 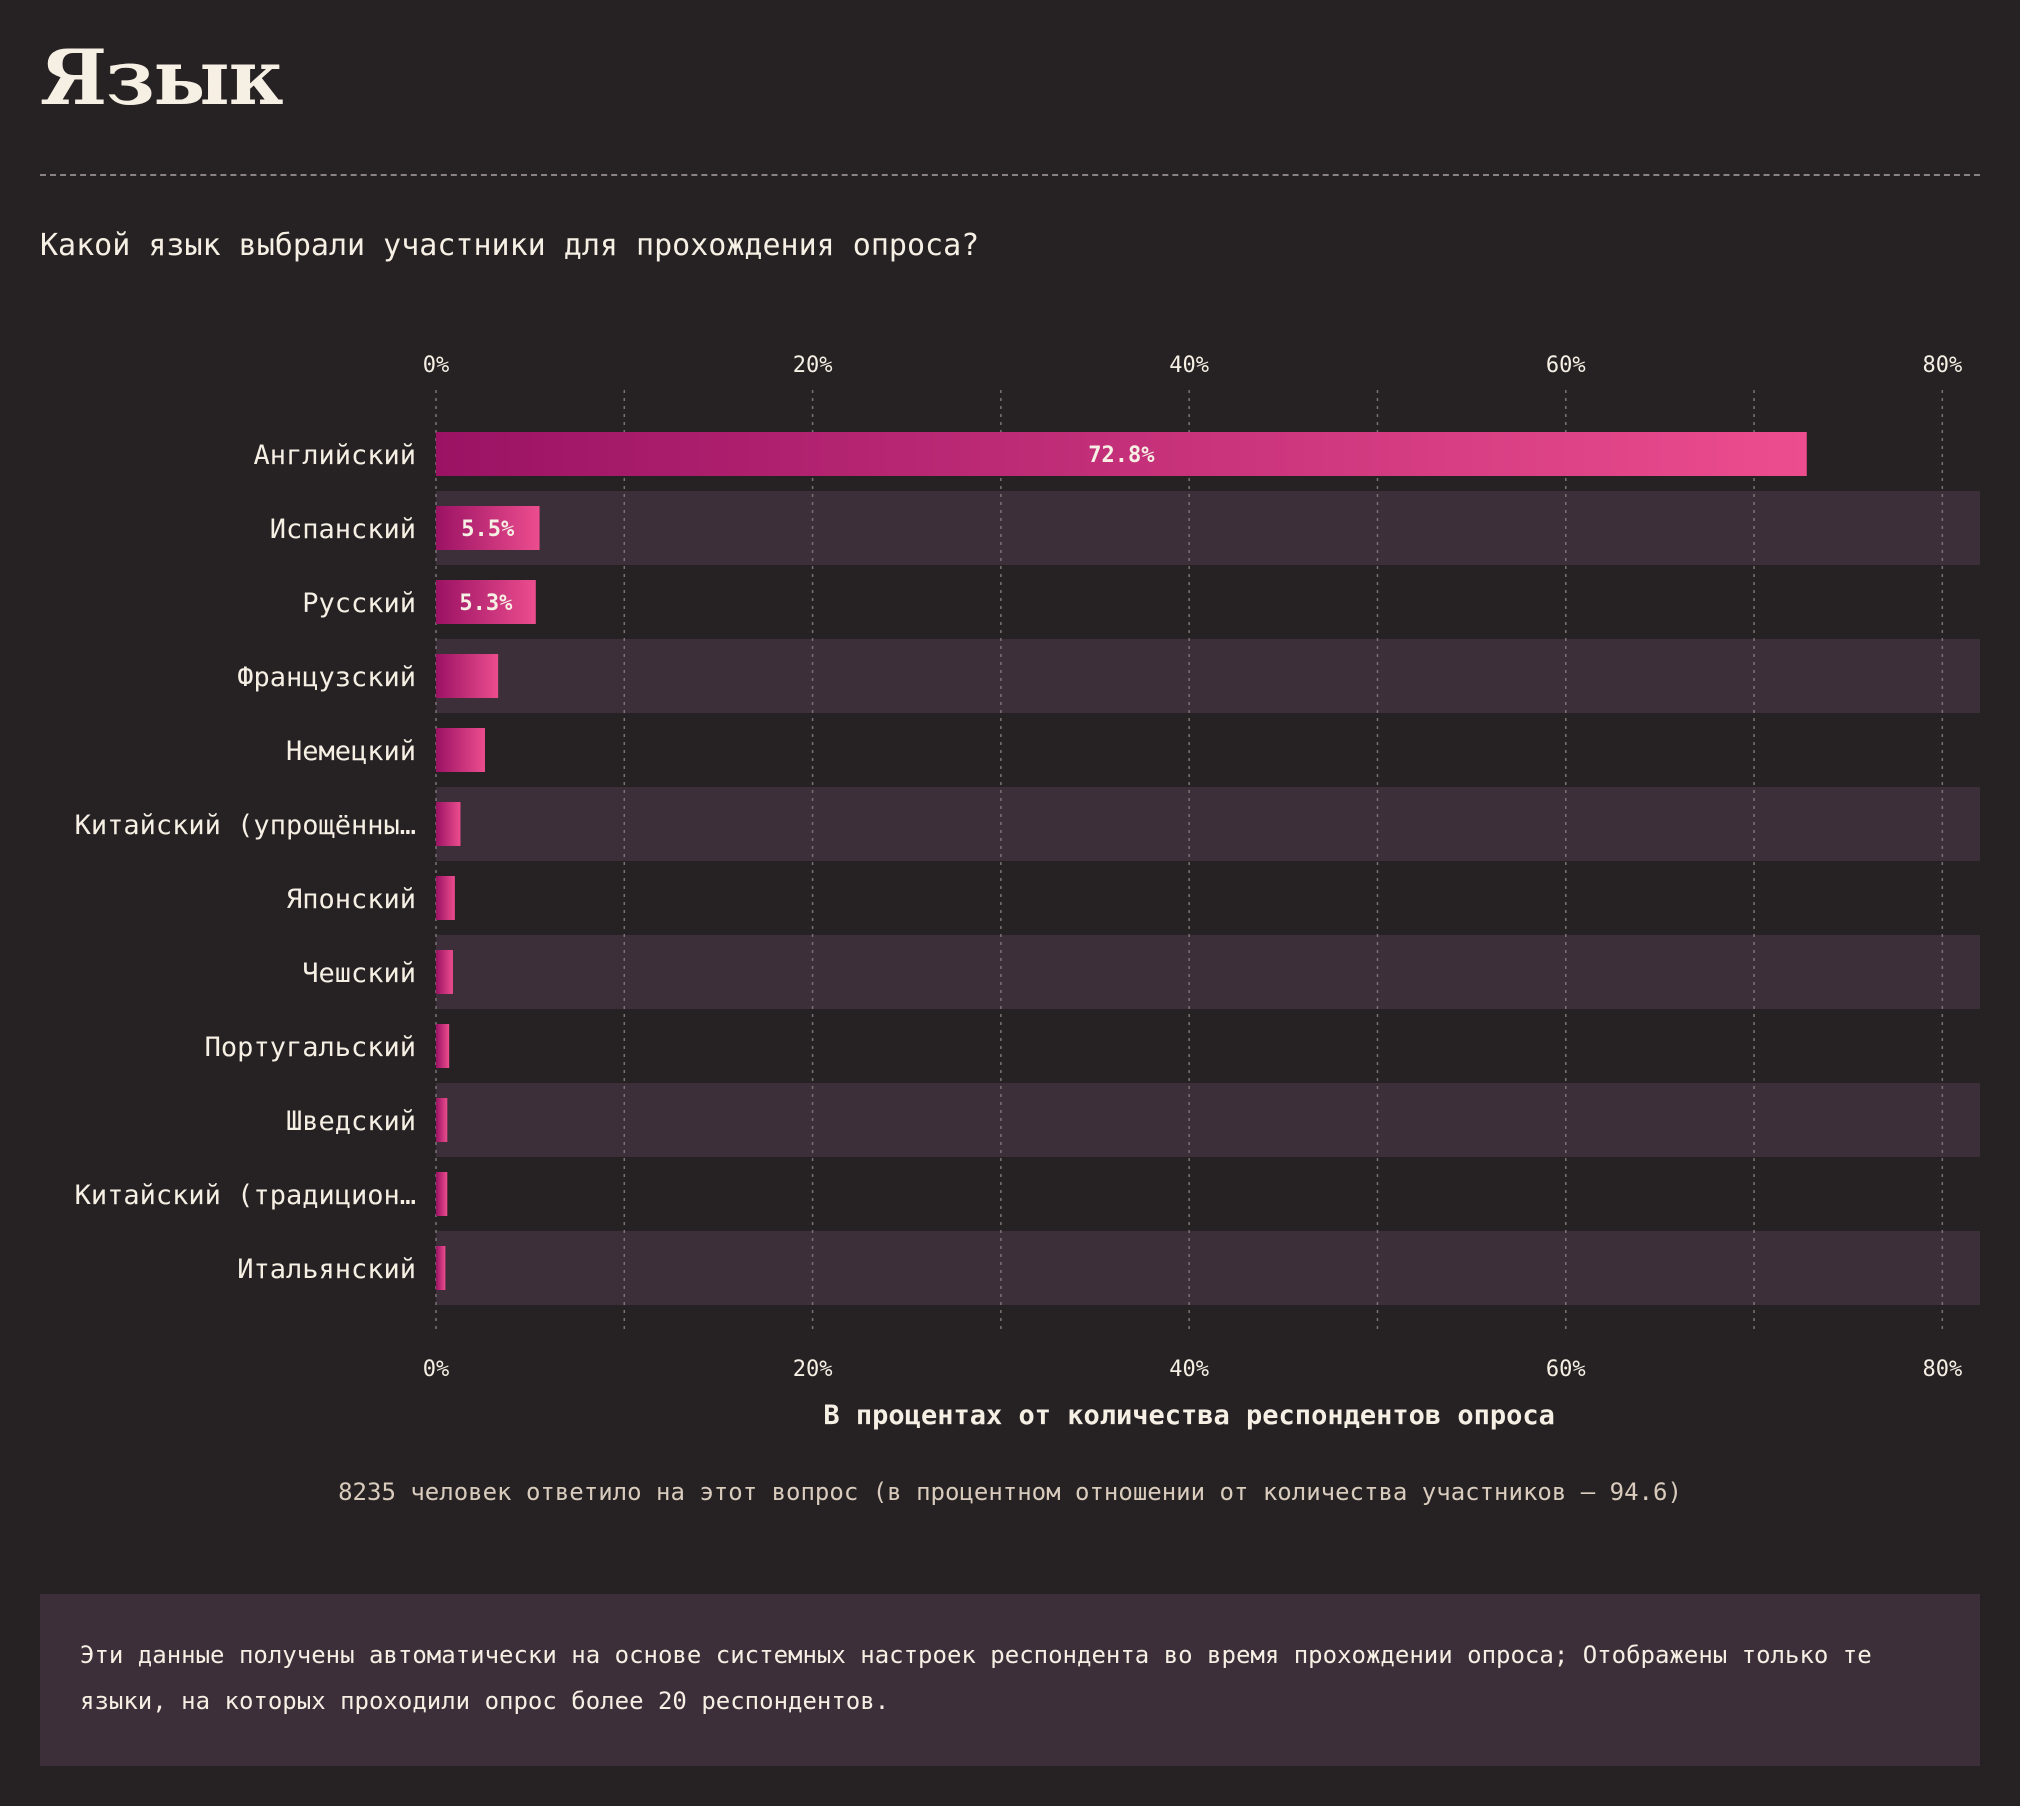 I want to click on title-divider, so click(x=1010, y=175).